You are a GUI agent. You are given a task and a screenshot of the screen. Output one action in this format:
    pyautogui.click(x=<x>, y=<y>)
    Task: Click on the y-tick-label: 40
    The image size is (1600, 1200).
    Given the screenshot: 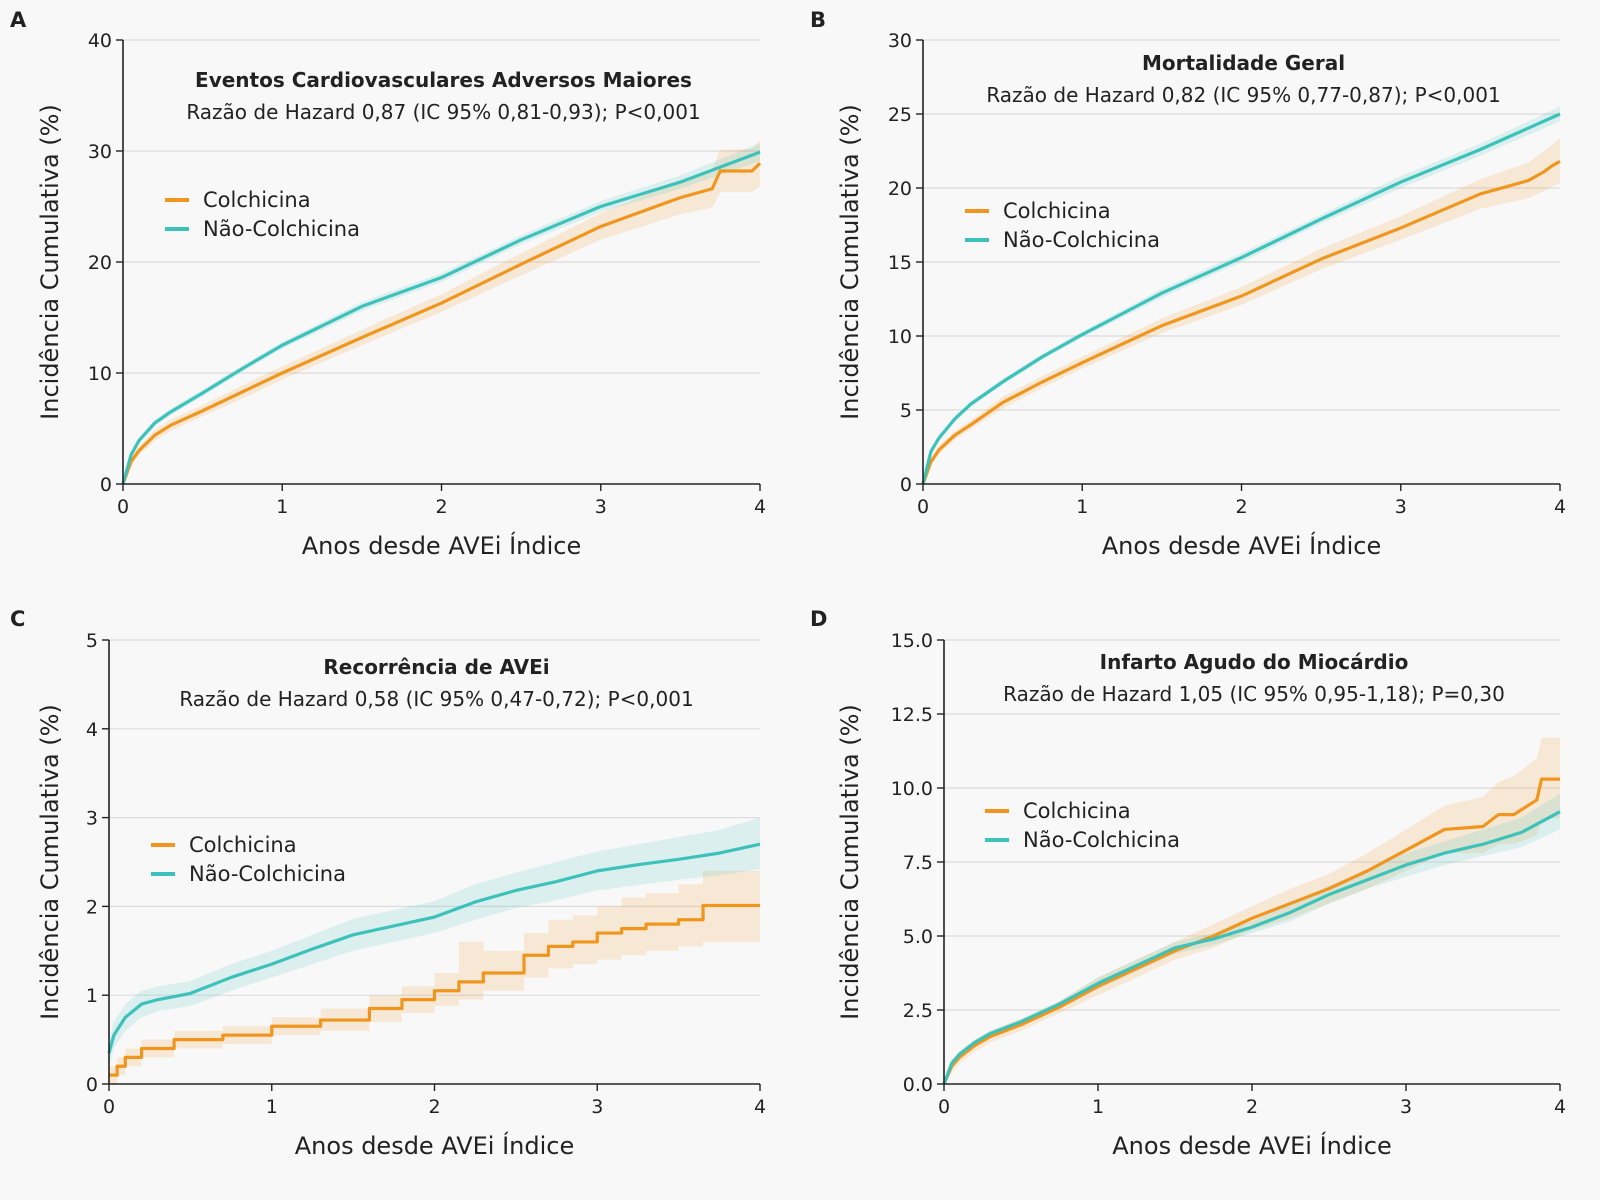 What is the action you would take?
    pyautogui.click(x=100, y=41)
    